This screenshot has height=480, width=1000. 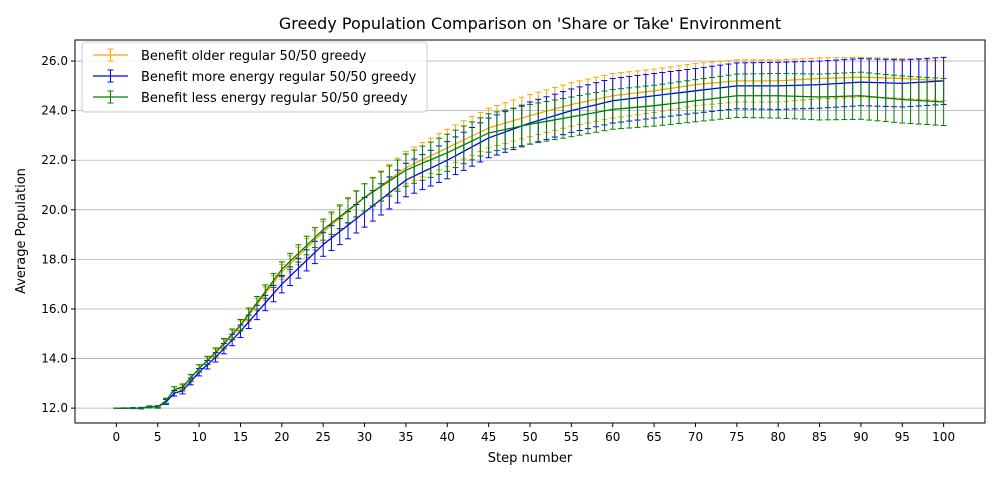 What do you see at coordinates (58, 234) in the screenshot?
I see `y-axis: 12.0 14.0 16.0 18.0 20.0 22.0 24.0 26.0` at bounding box center [58, 234].